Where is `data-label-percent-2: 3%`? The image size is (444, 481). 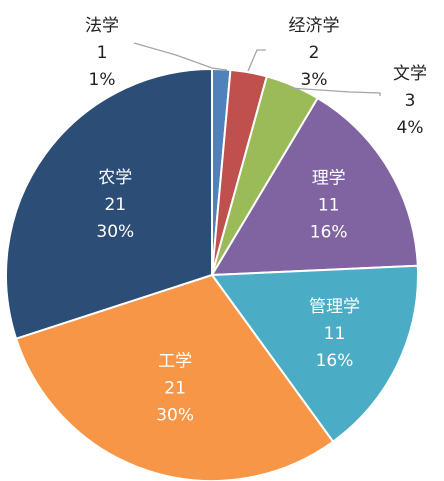 data-label-percent-2: 3% is located at coordinates (314, 80).